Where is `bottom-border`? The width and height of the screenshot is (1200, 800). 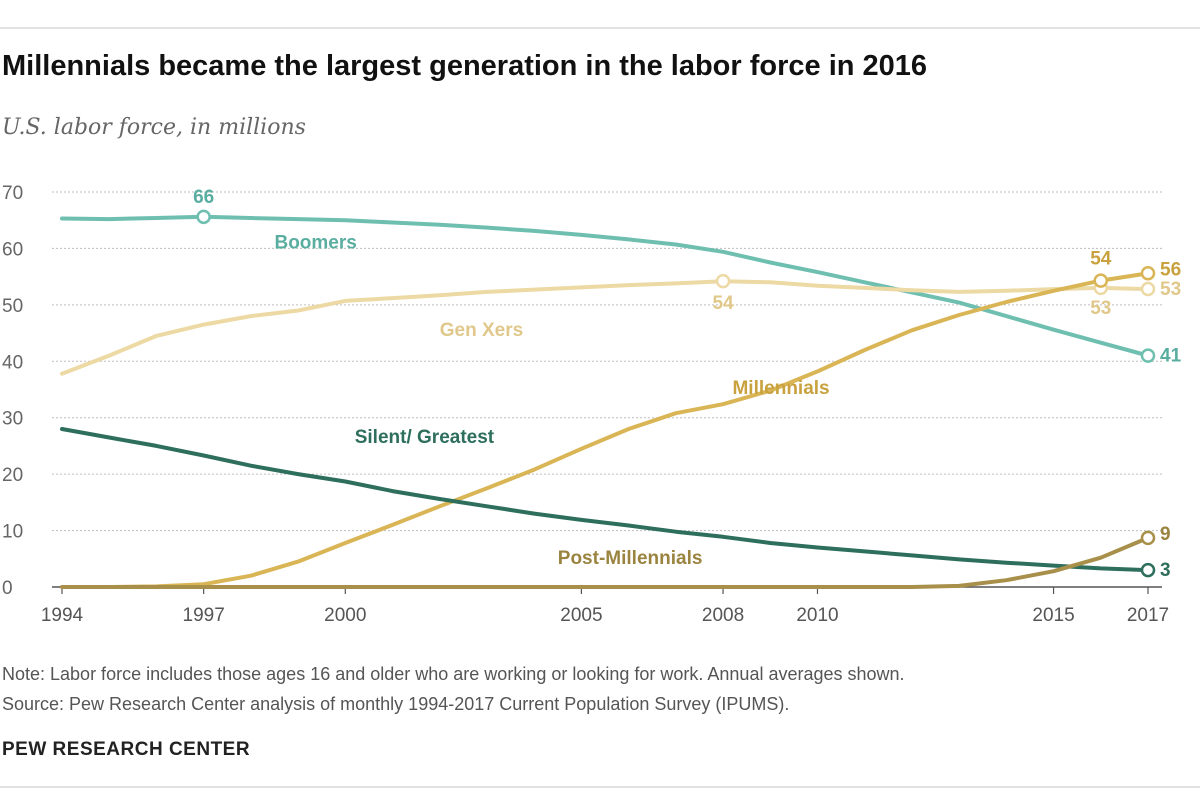
bottom-border is located at coordinates (600, 787).